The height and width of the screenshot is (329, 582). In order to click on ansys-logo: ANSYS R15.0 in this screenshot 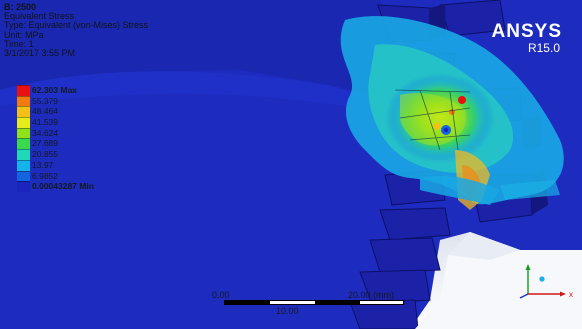, I will do `click(527, 38)`.